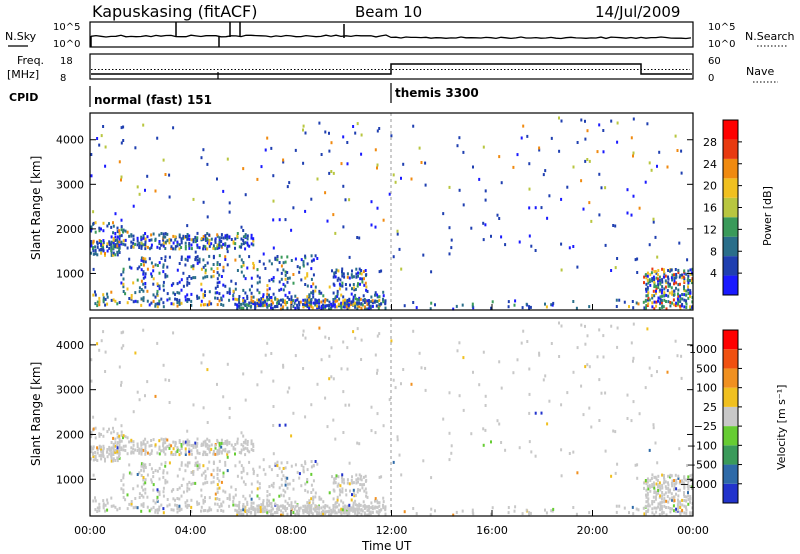 Image resolution: width=800 pixels, height=554 pixels. What do you see at coordinates (70, 390) in the screenshot?
I see `velocity-ytick-1: 3000` at bounding box center [70, 390].